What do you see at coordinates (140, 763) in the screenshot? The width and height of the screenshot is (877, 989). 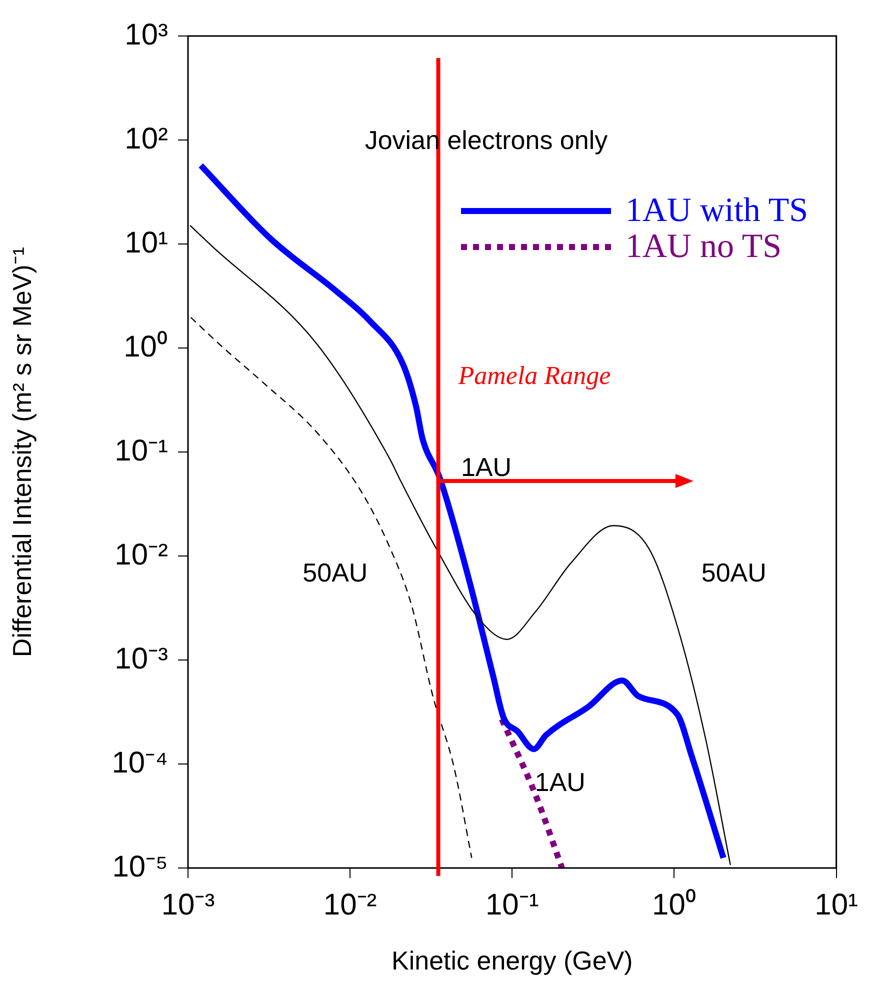 I see `y-tick-label: 10⁻⁴` at bounding box center [140, 763].